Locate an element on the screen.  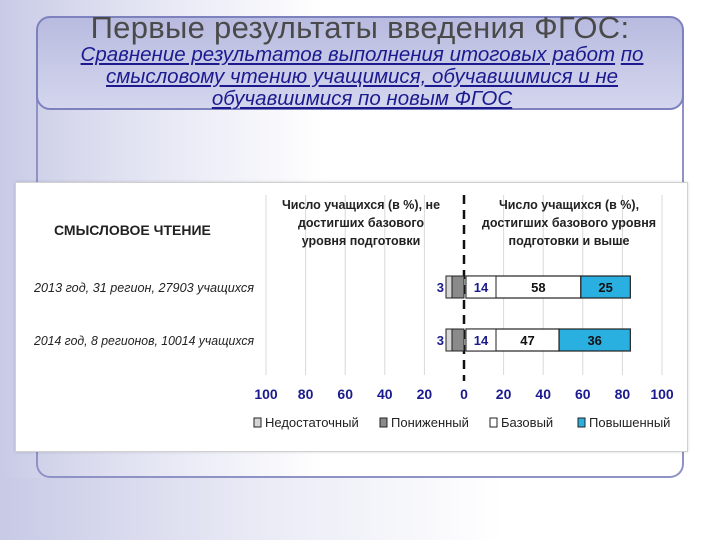
left-header-line: уровня подготовки is located at coordinates (361, 241).